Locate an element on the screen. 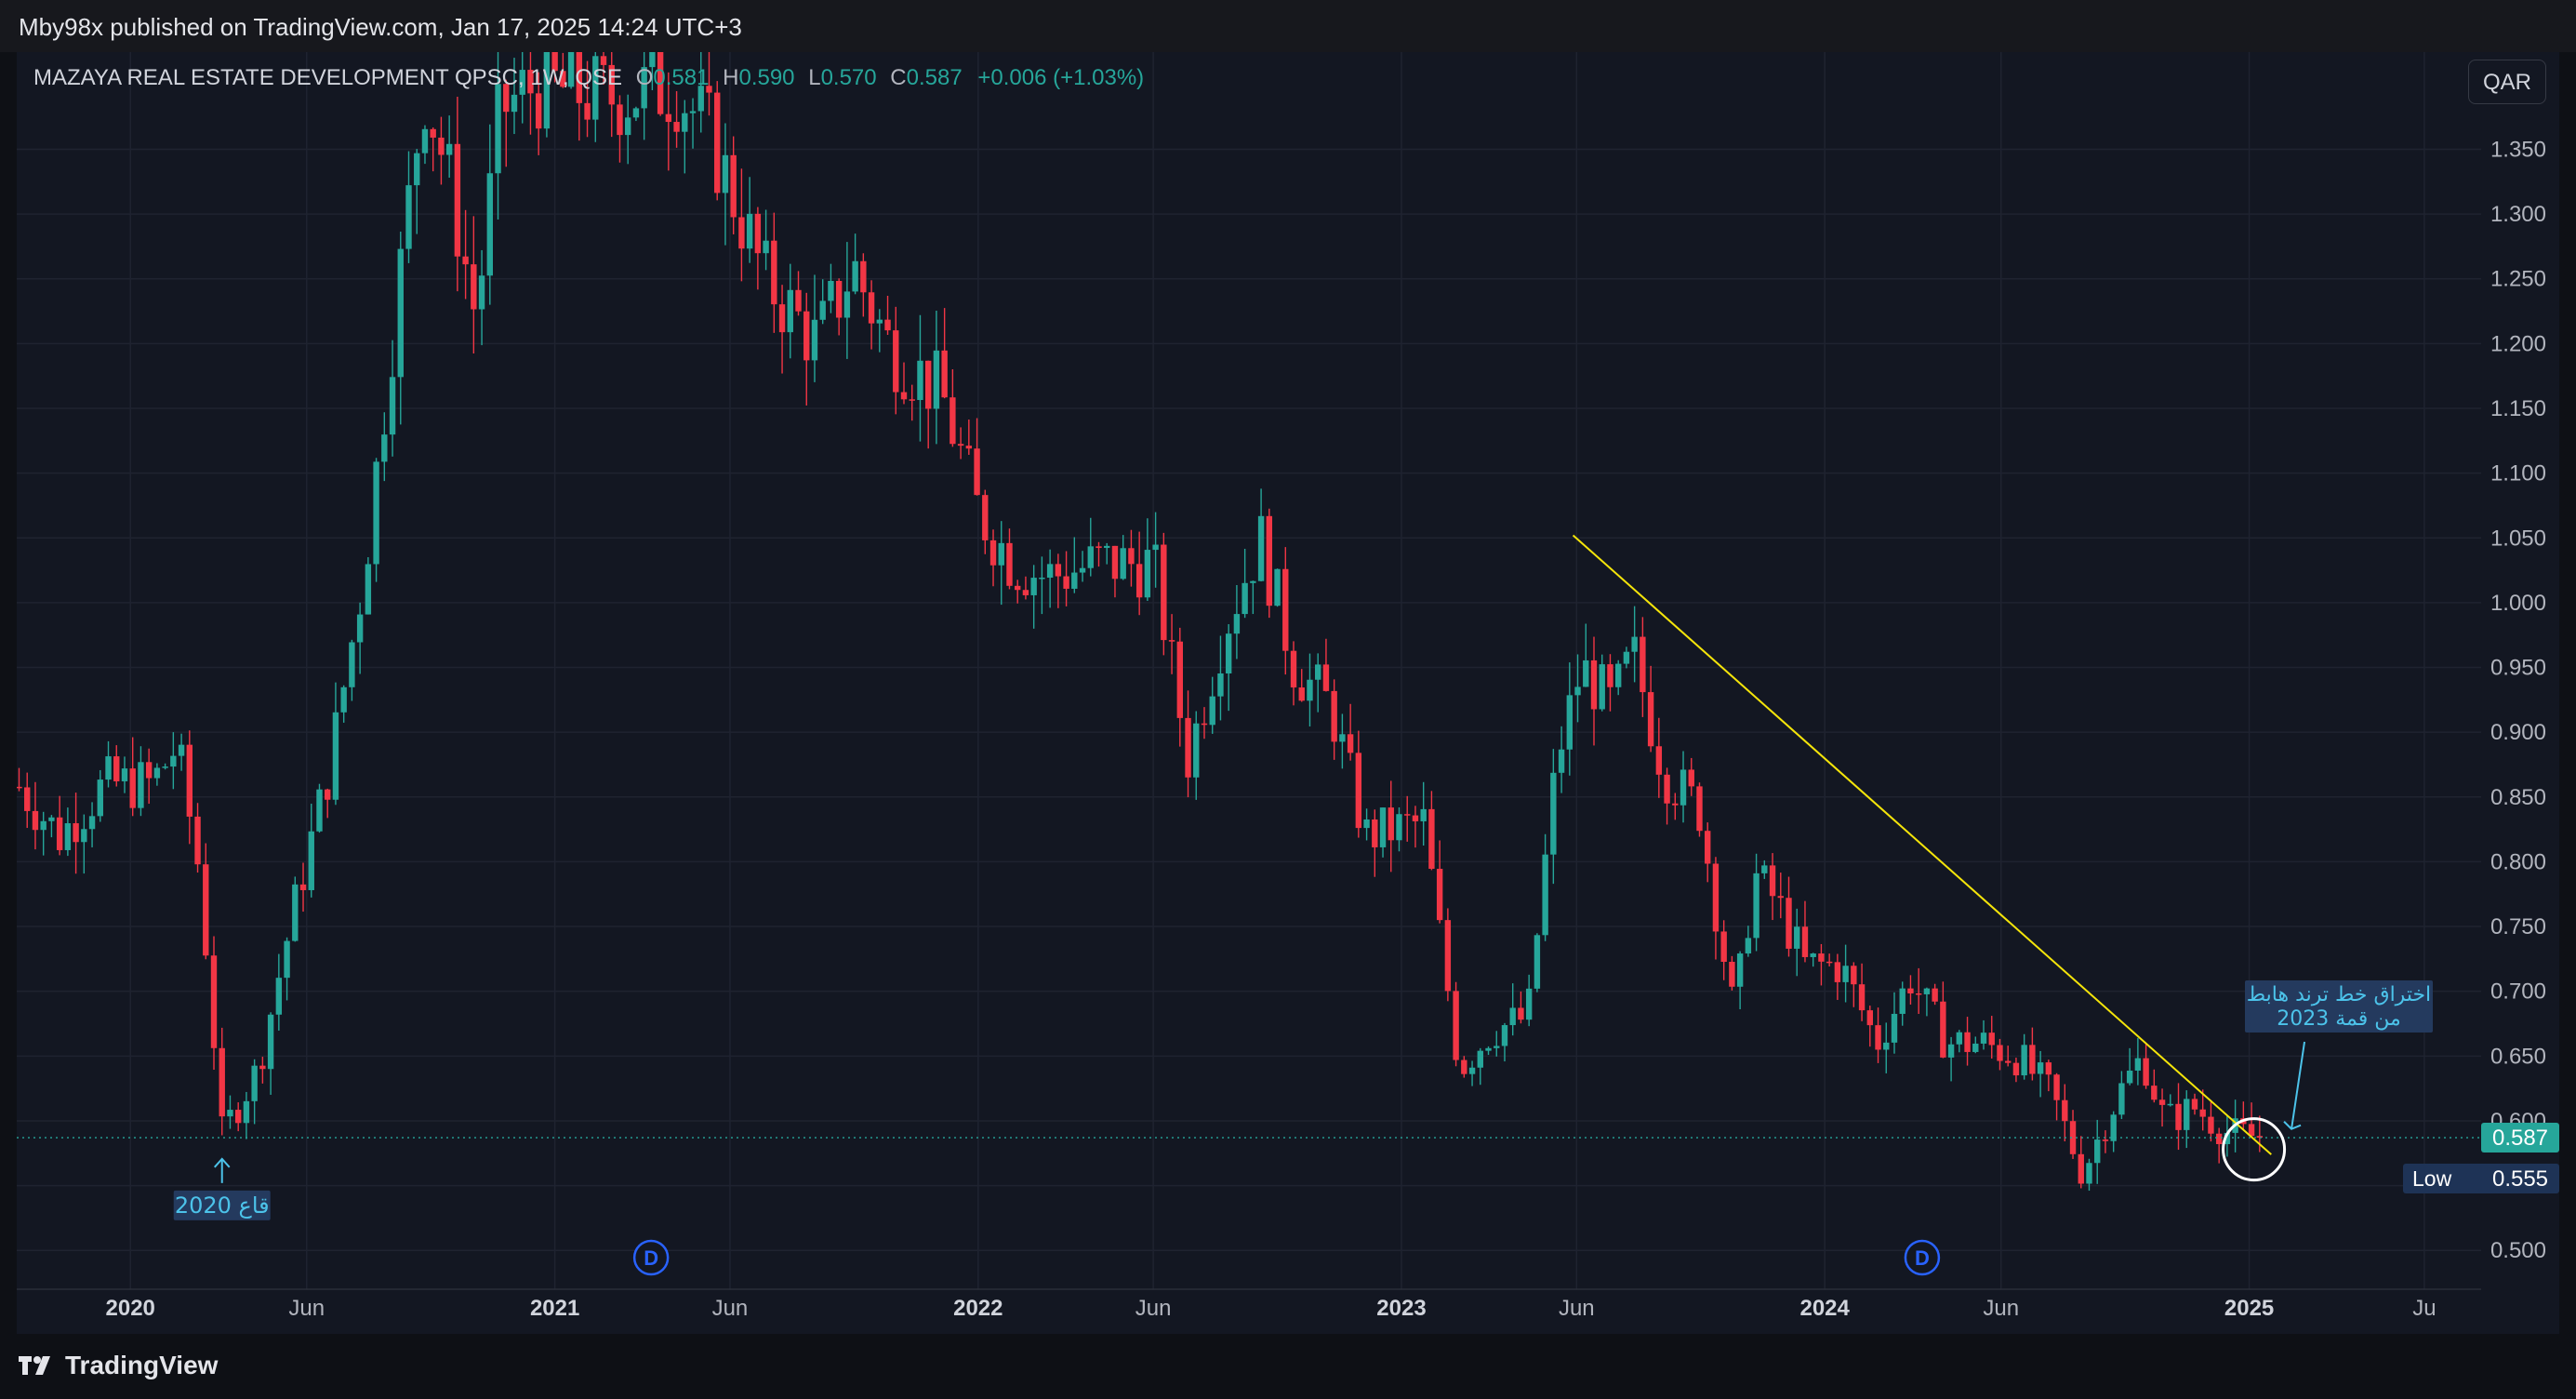 This screenshot has height=1399, width=2576. time-axis-label: 2023 is located at coordinates (1401, 1308).